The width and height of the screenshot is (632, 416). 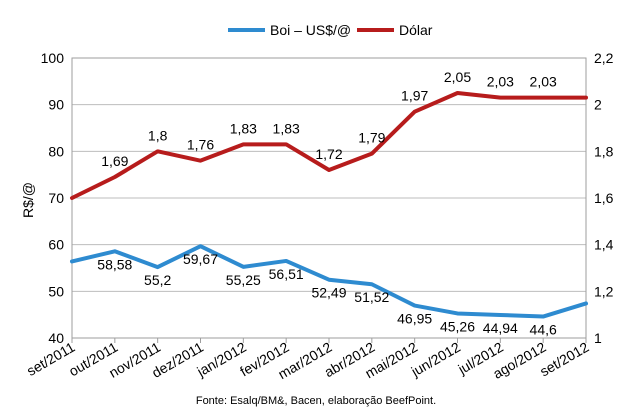 I want to click on data-label: 2,05, so click(x=457, y=77).